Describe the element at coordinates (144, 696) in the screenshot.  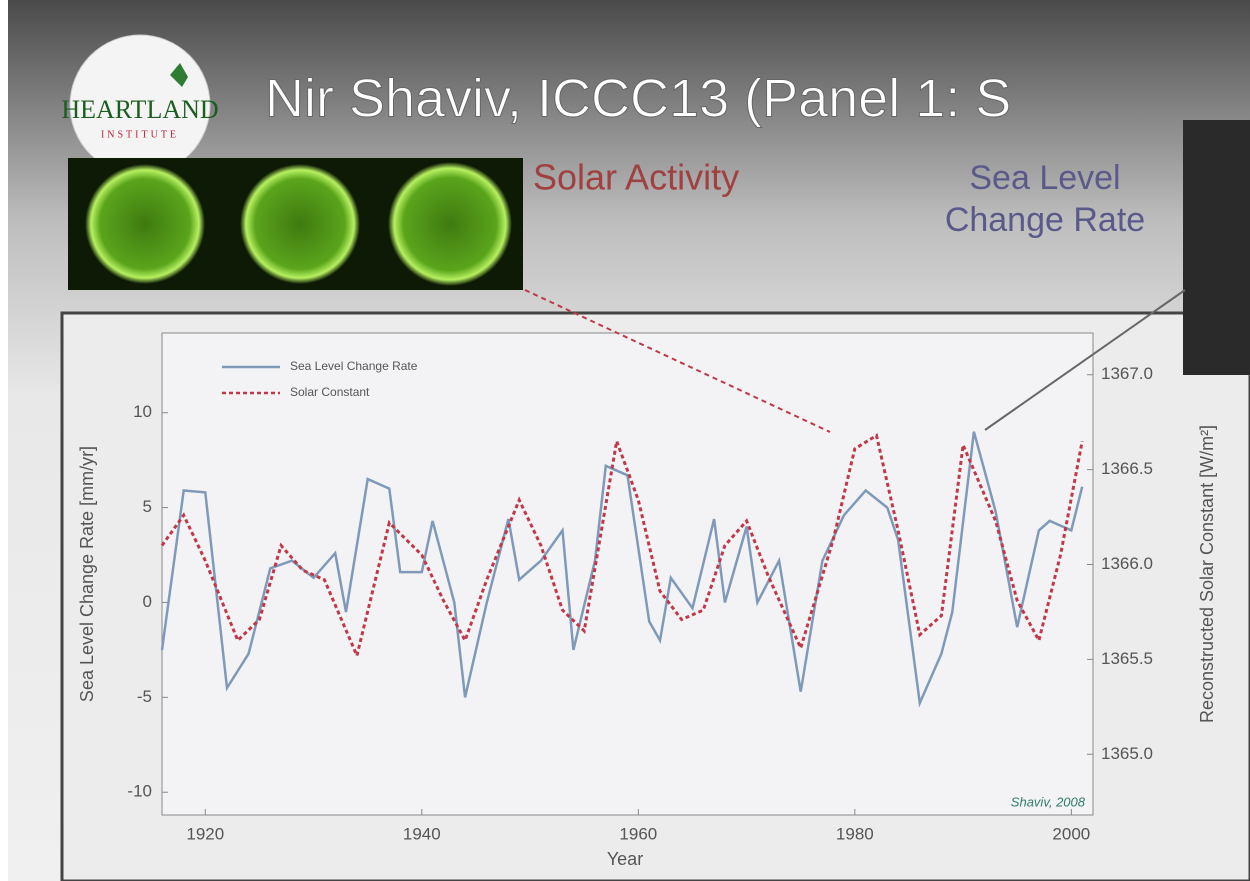
I see `y-tick-label: -5` at that location.